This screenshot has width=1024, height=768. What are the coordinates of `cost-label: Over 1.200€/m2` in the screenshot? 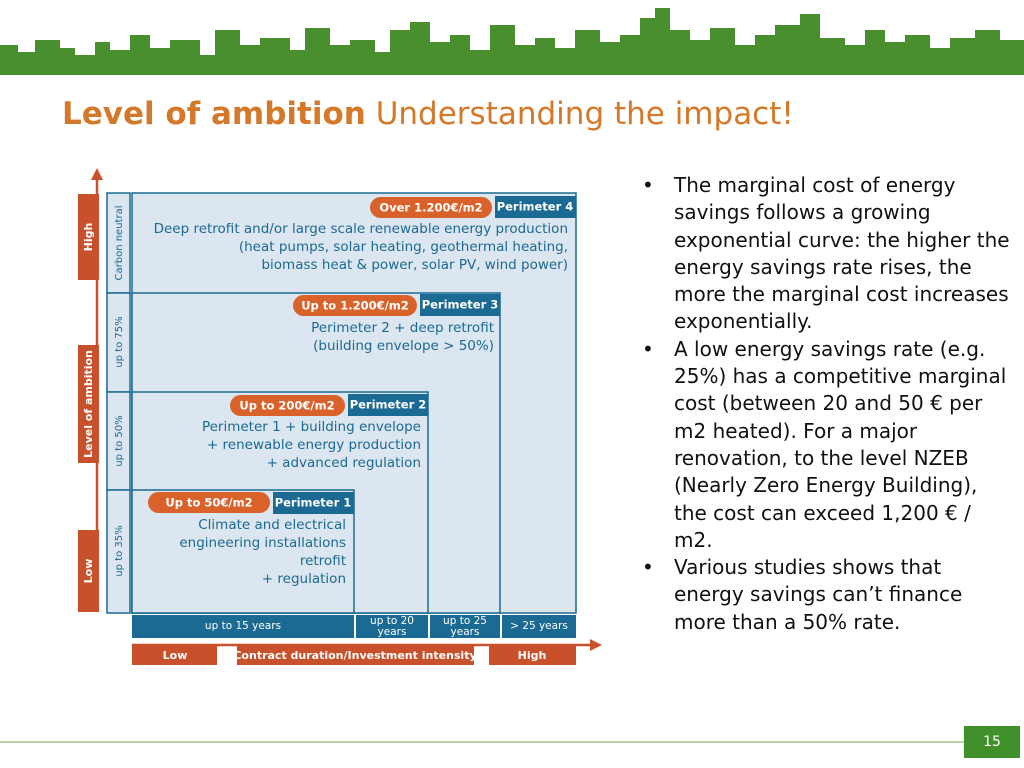 It's located at (430, 208).